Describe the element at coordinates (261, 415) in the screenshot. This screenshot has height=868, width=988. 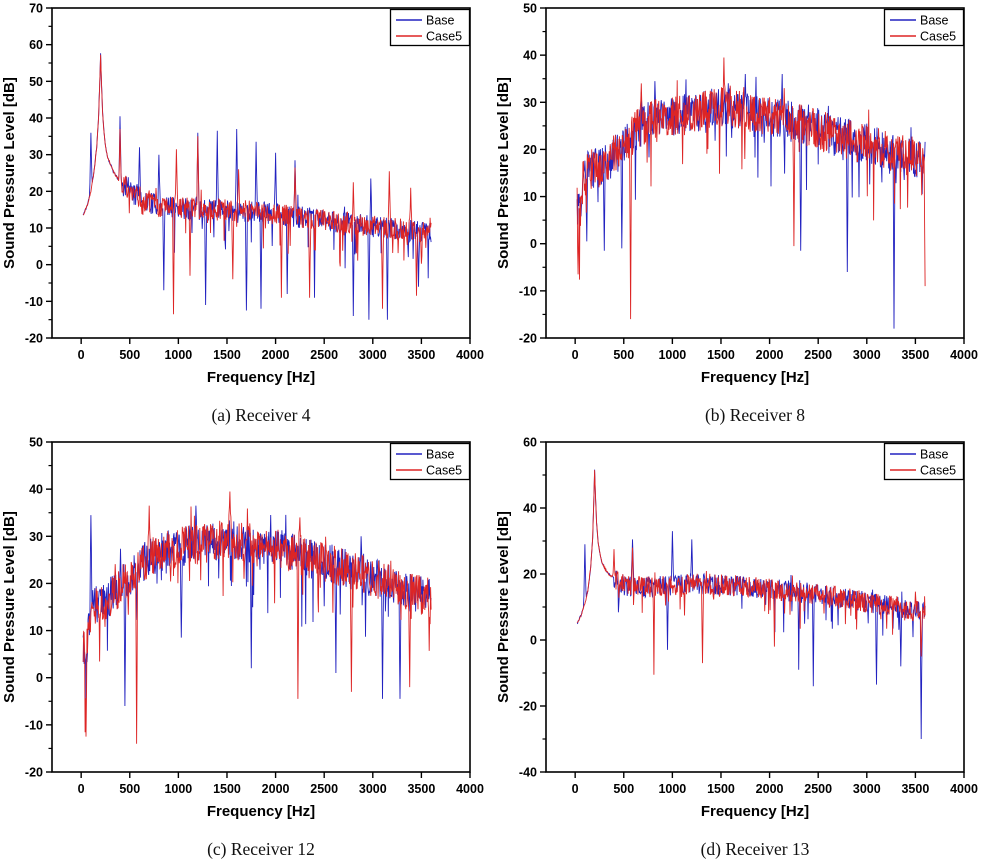
I see `chart-caption-a: (a) Receiver 4` at that location.